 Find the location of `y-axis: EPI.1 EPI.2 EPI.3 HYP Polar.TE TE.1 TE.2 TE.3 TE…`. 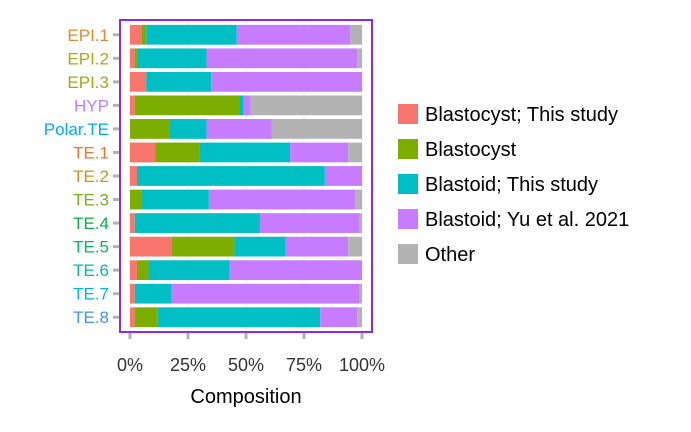

y-axis: EPI.1 EPI.2 EPI.3 HYP Polar.TE TE.1 TE.2 TE.3 TE… is located at coordinates (81, 176).